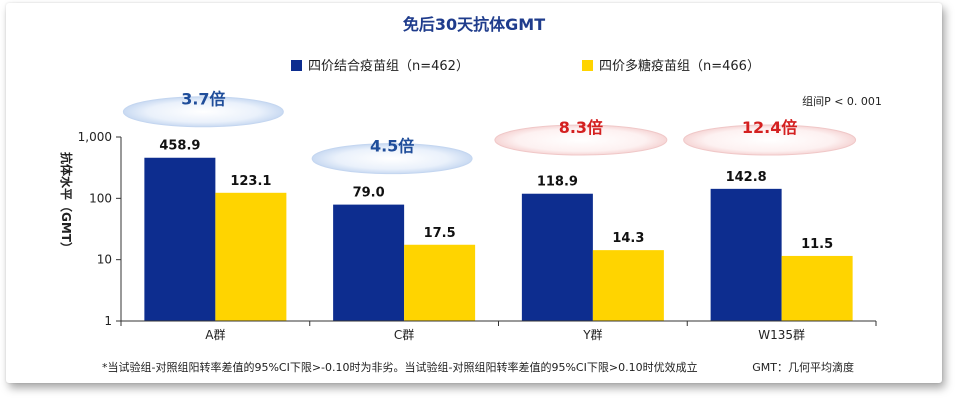 This screenshot has width=960, height=402. Describe the element at coordinates (581, 127) in the screenshot. I see `fold-change-label: 8.3倍` at that location.